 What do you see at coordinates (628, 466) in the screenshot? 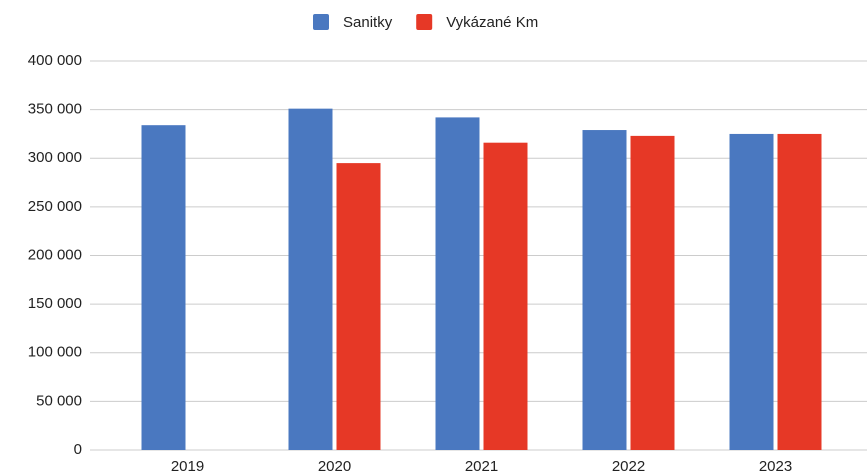
I see `x-tick-label: 2022` at bounding box center [628, 466].